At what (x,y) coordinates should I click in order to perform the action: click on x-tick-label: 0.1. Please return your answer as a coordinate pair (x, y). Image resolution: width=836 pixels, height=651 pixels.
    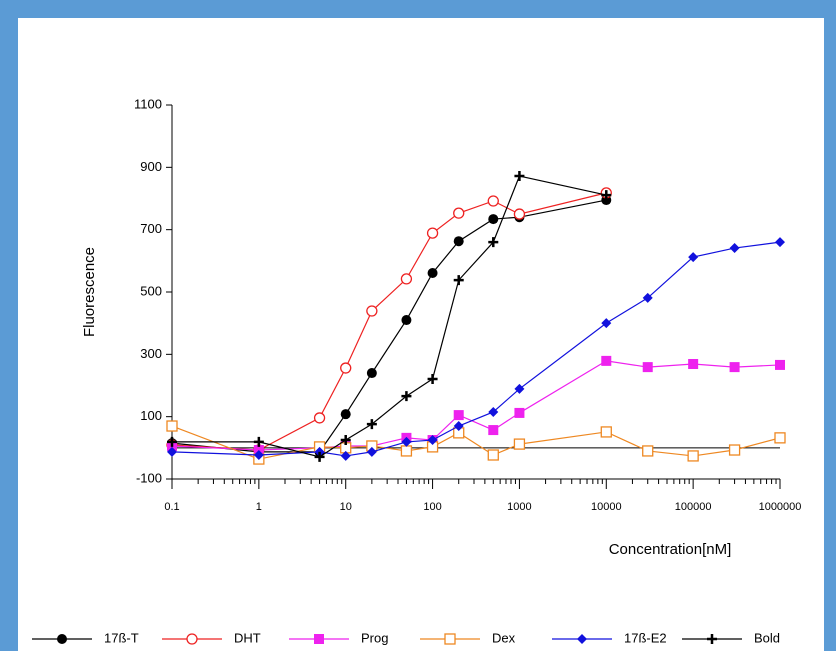
    Looking at the image, I should click on (171, 507).